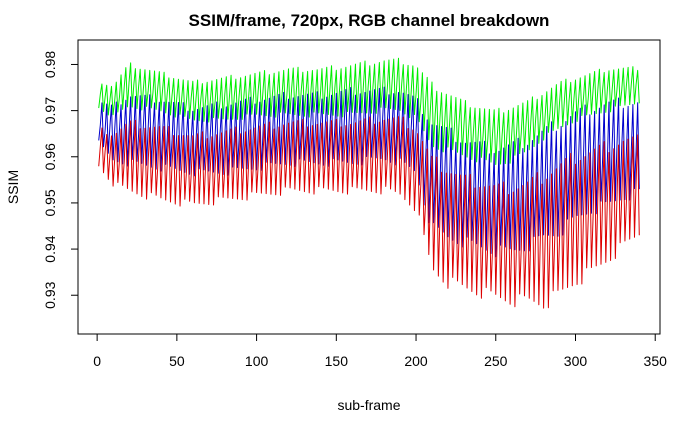  What do you see at coordinates (416, 361) in the screenshot?
I see `x-tick-label: 200` at bounding box center [416, 361].